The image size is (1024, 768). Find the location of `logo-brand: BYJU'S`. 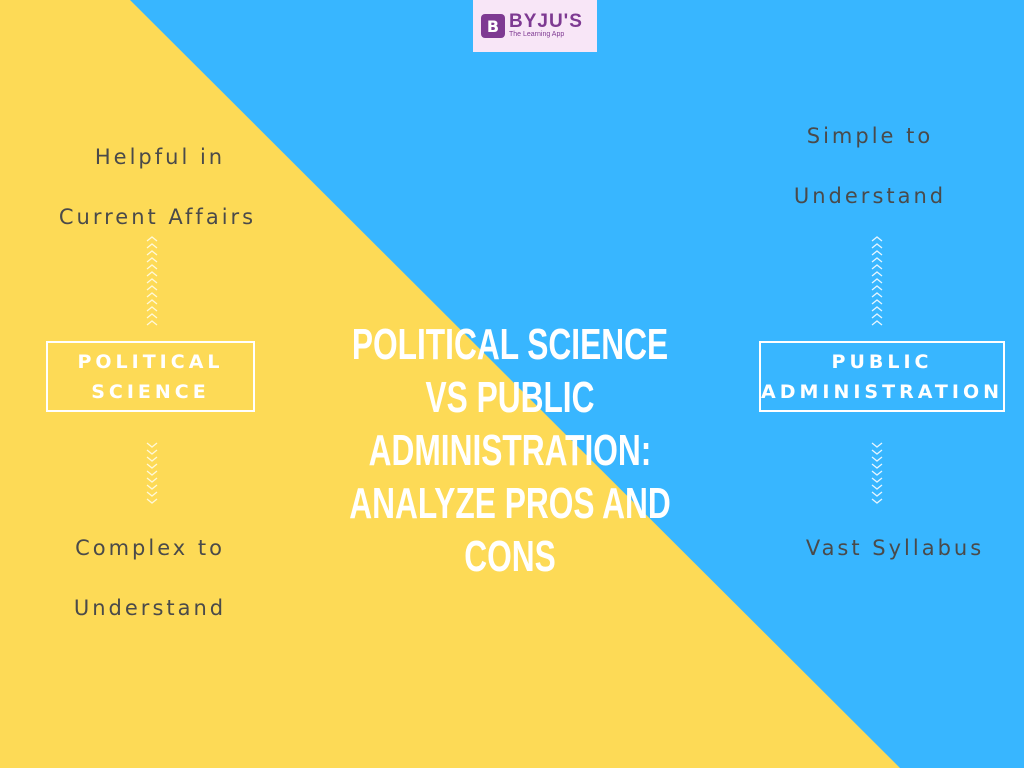

logo-brand: BYJU'S is located at coordinates (546, 21).